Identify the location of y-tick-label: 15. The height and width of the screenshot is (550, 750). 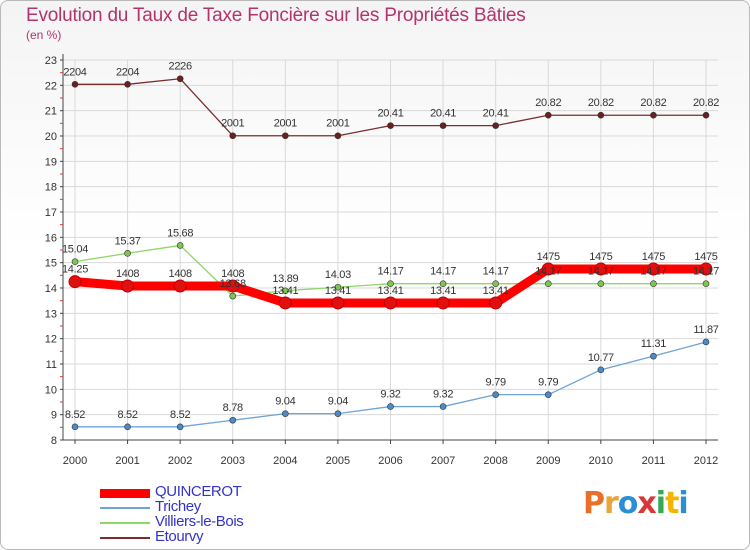
(51, 264).